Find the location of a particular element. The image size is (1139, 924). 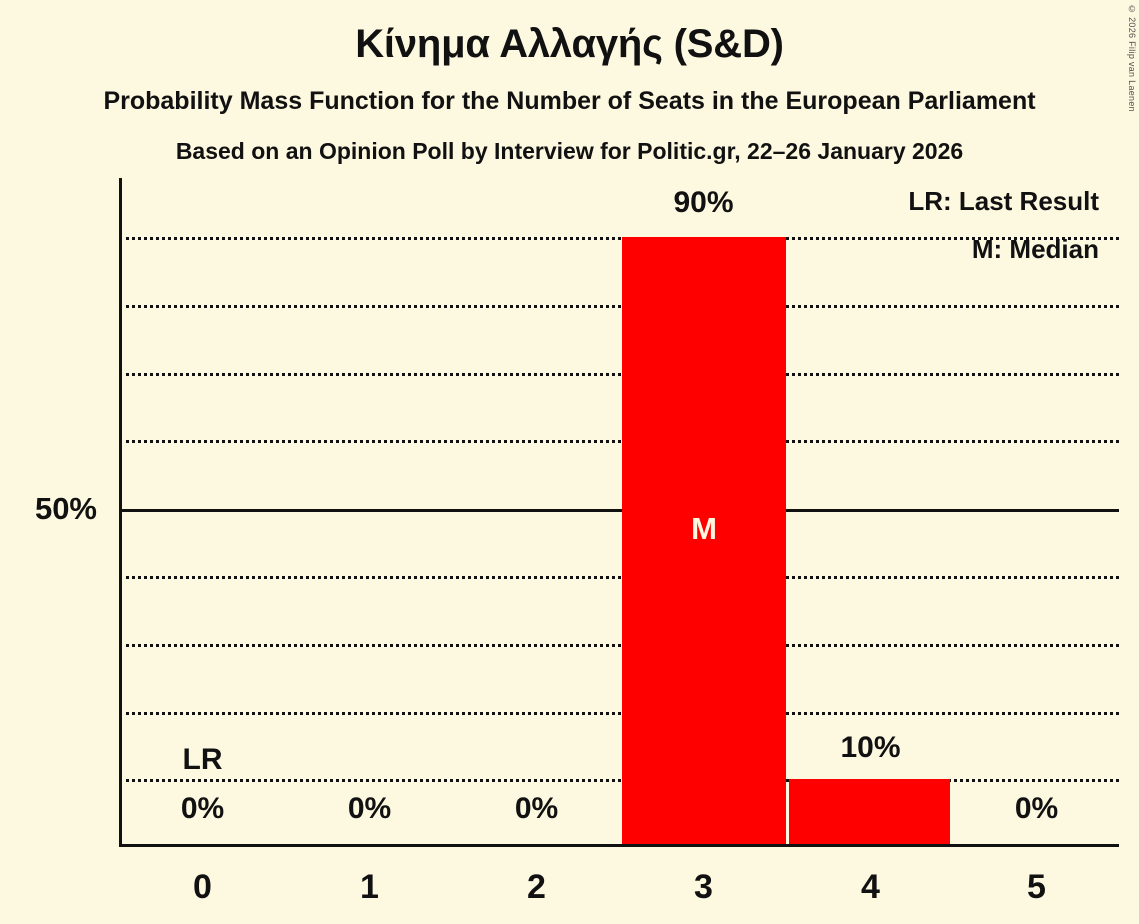

x-tick-4: 4 is located at coordinates (870, 887).